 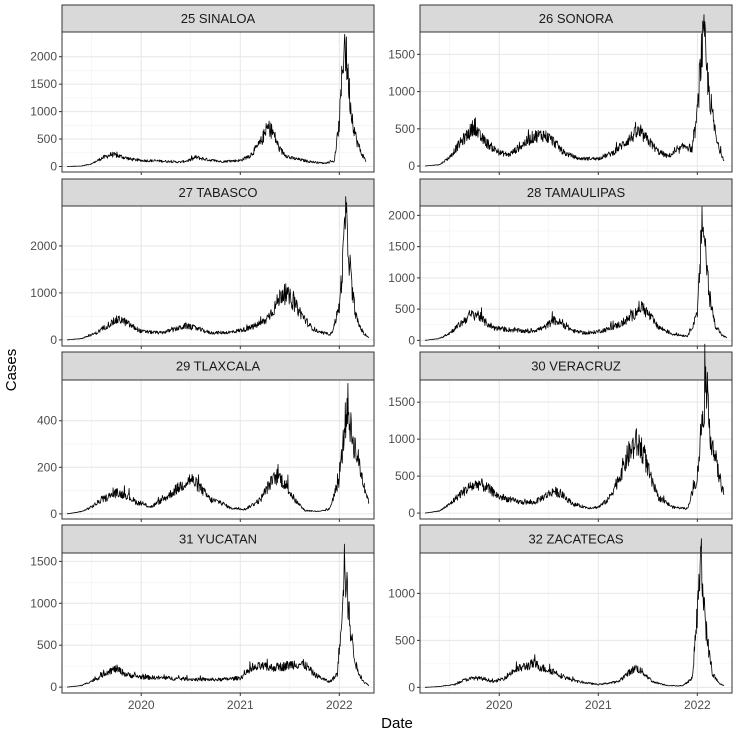 What do you see at coordinates (11, 370) in the screenshot?
I see `y-axis-title: Cases` at bounding box center [11, 370].